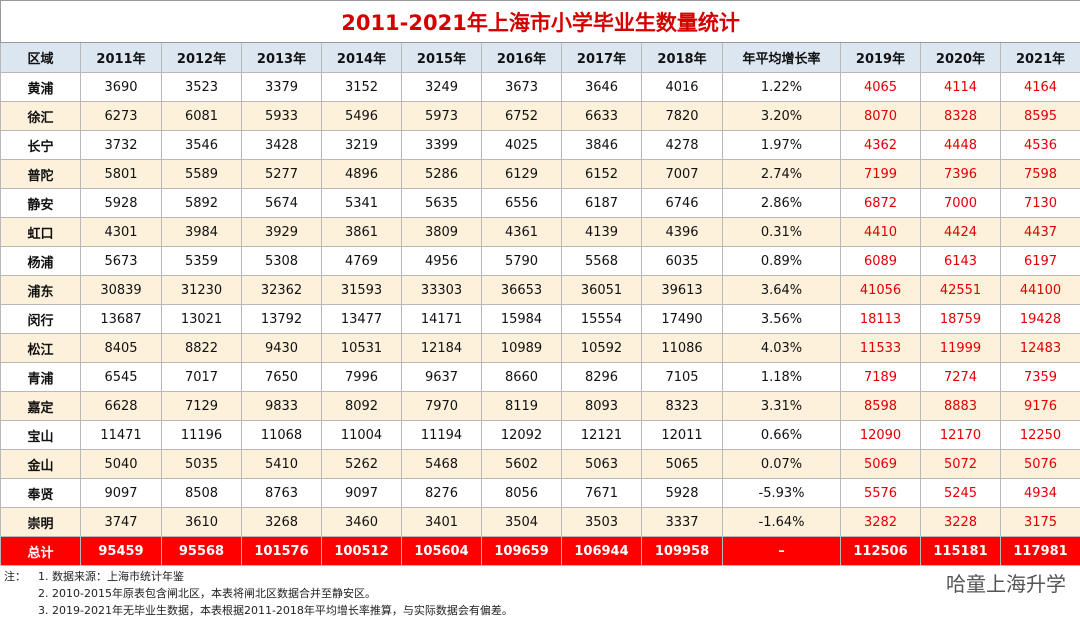 The image size is (1080, 622). I want to click on column-header: 2016年, so click(521, 57).